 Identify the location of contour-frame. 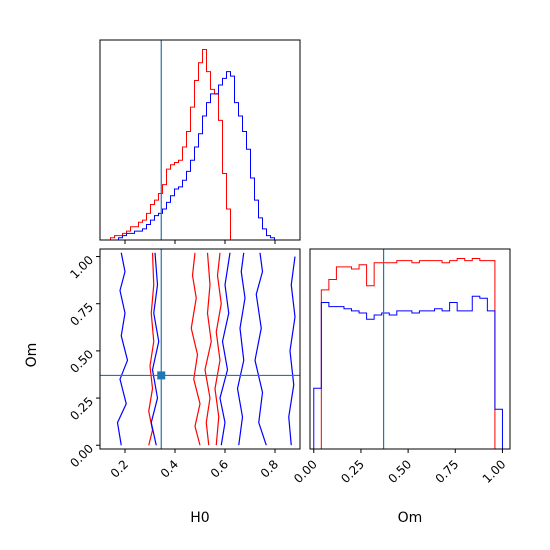
(200, 349).